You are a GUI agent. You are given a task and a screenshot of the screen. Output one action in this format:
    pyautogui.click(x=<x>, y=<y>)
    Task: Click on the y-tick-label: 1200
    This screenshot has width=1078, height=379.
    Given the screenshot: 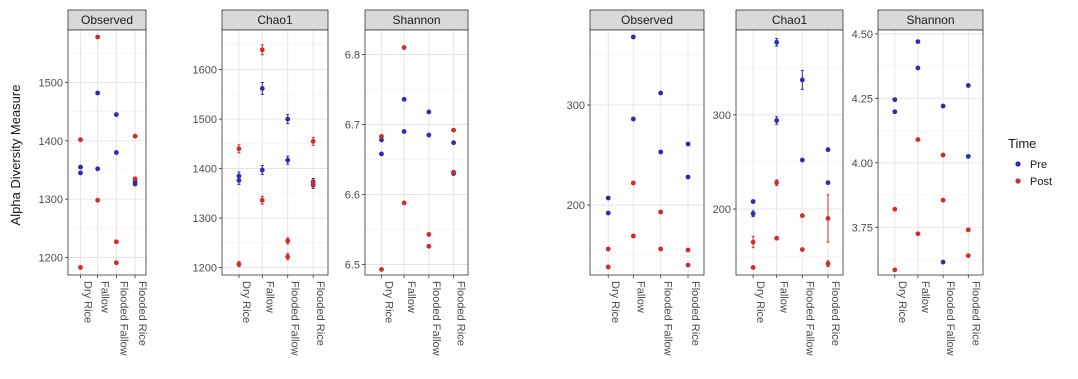 What is the action you would take?
    pyautogui.click(x=51, y=259)
    